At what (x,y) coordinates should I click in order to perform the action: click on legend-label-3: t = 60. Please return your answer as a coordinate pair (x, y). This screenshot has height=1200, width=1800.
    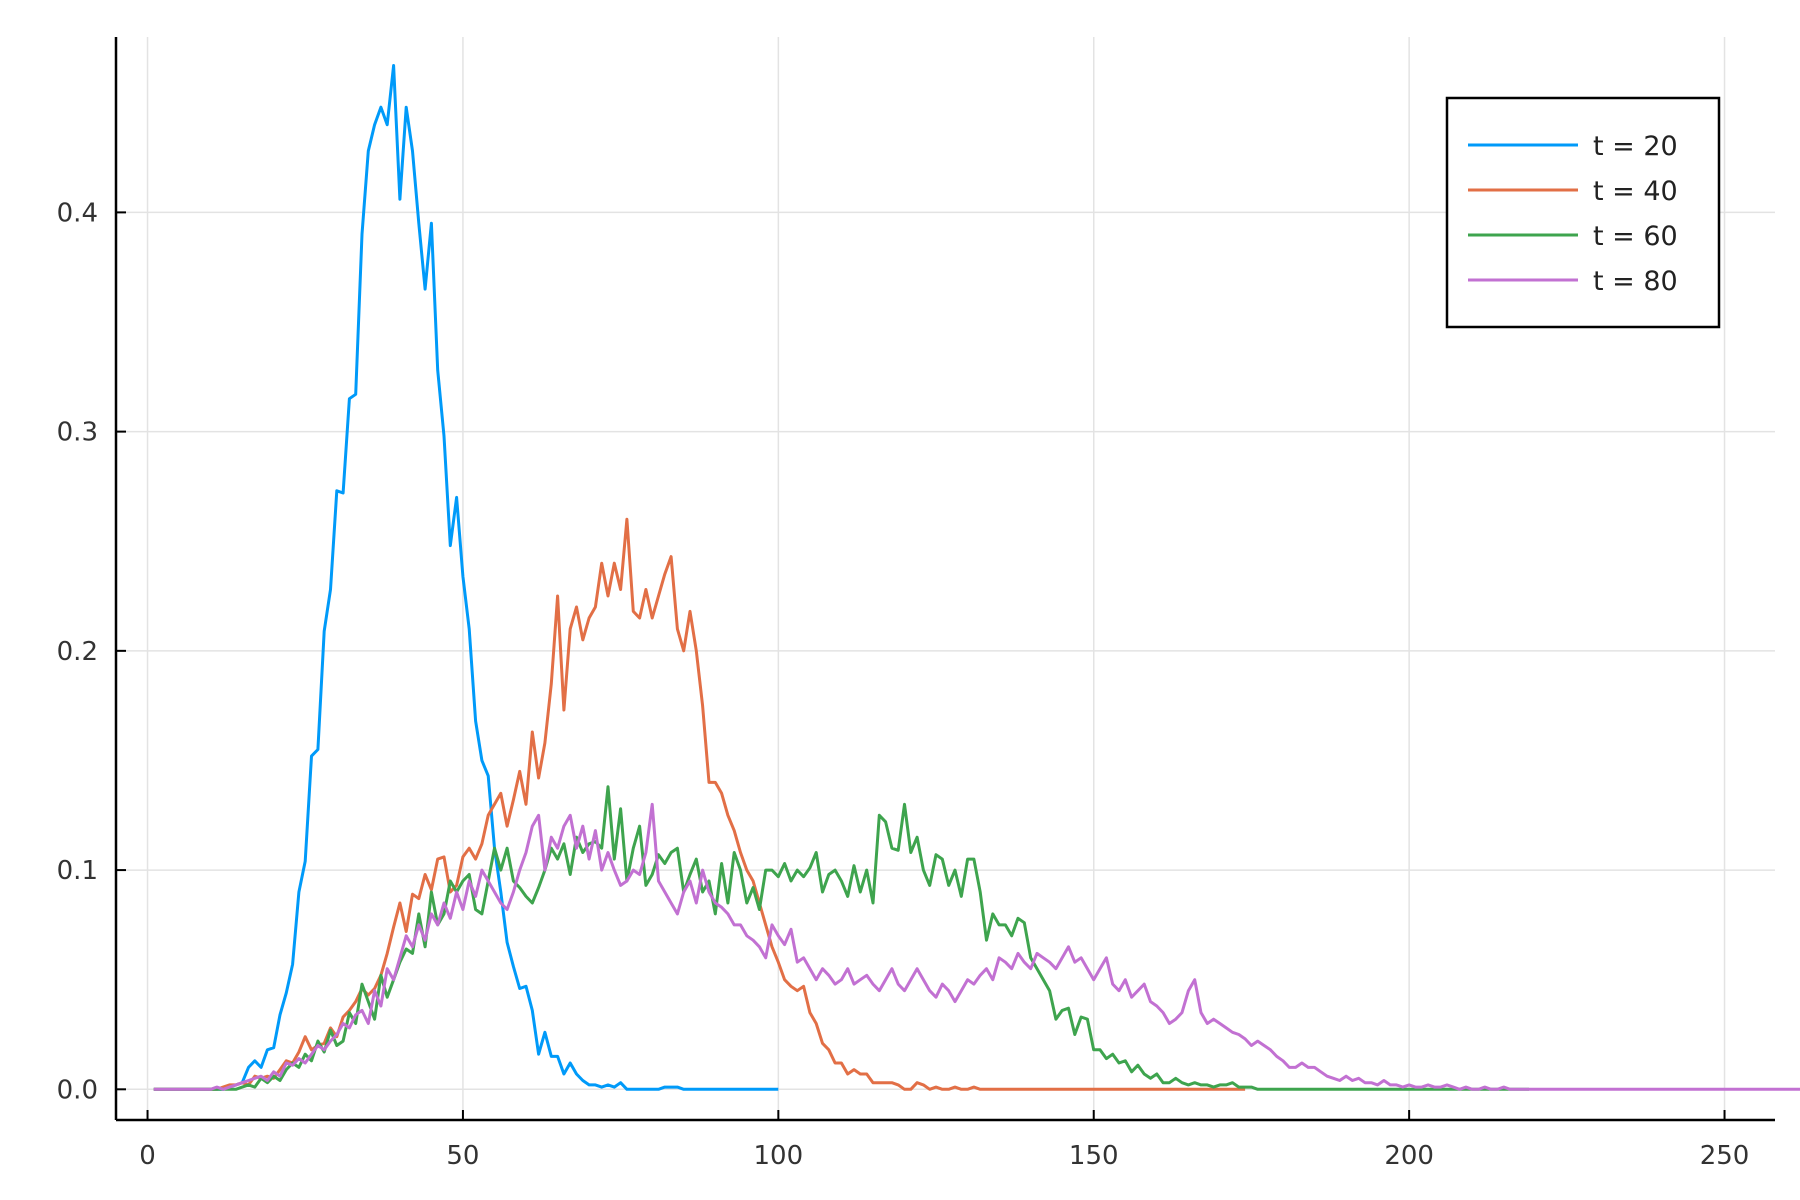
    Looking at the image, I should click on (1635, 236).